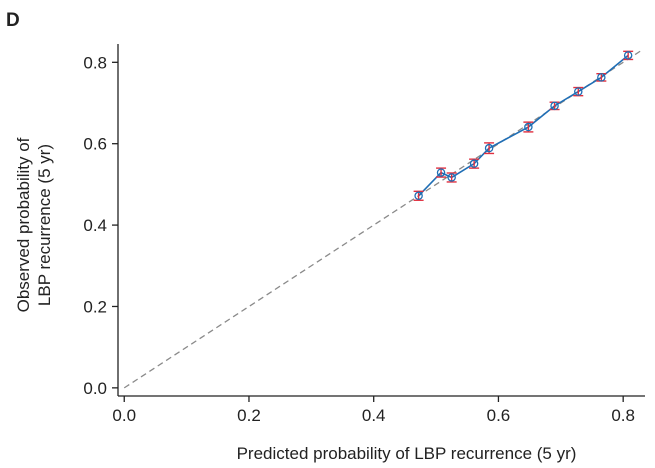  Describe the element at coordinates (249, 415) in the screenshot. I see `x-tick-label: 0.2` at that location.